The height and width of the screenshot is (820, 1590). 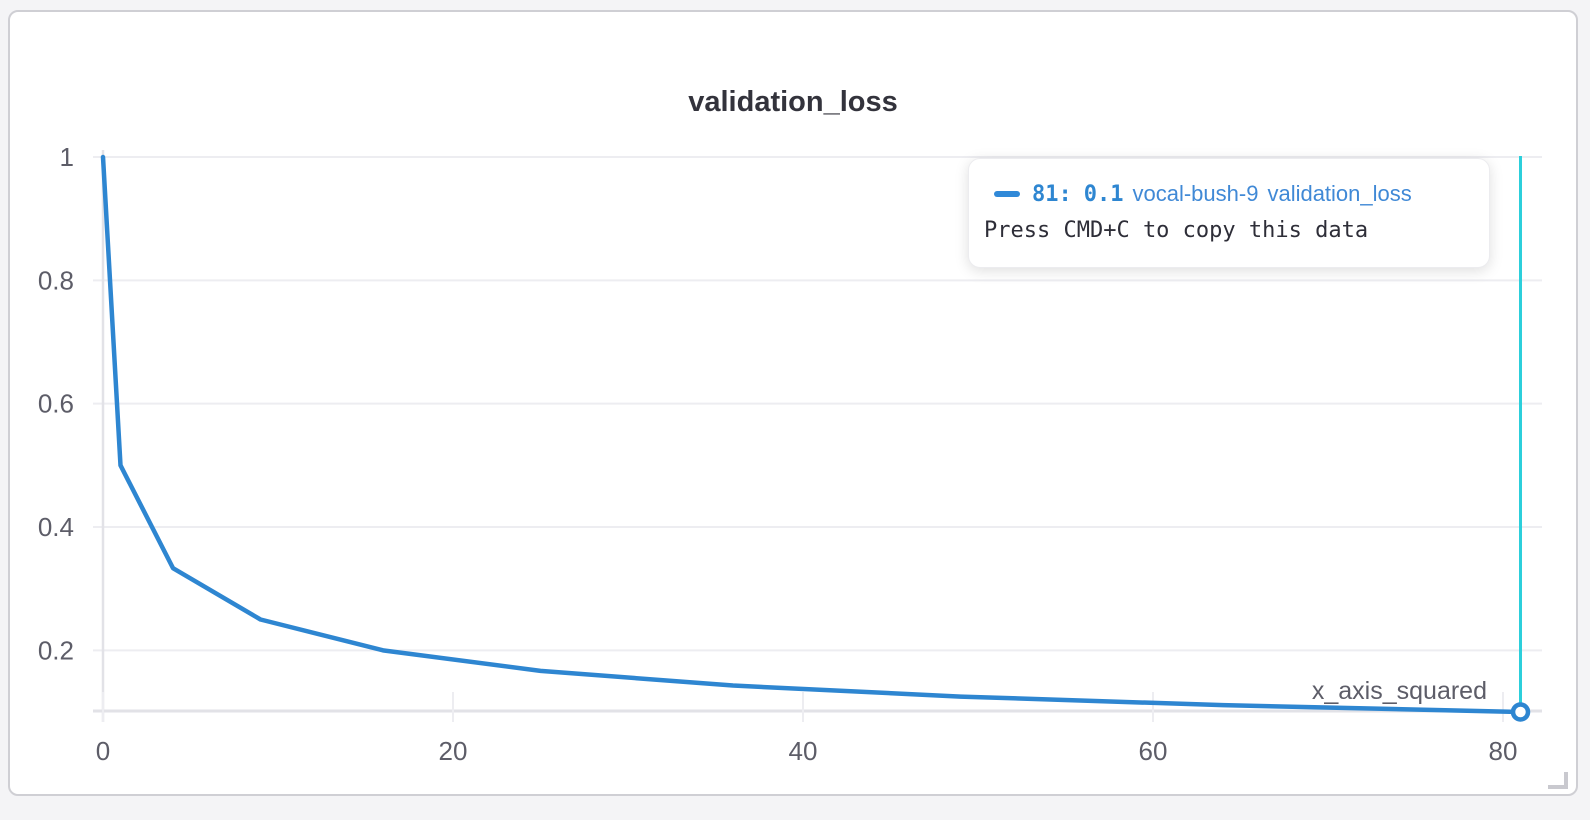 I want to click on chart-title: validation_loss, so click(x=793, y=102).